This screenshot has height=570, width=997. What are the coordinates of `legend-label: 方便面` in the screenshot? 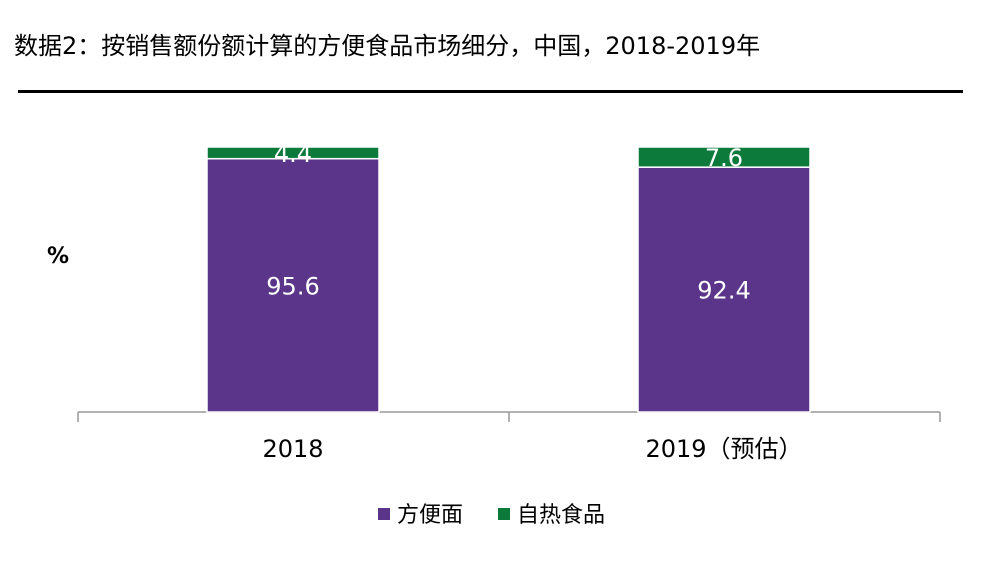 It's located at (430, 515).